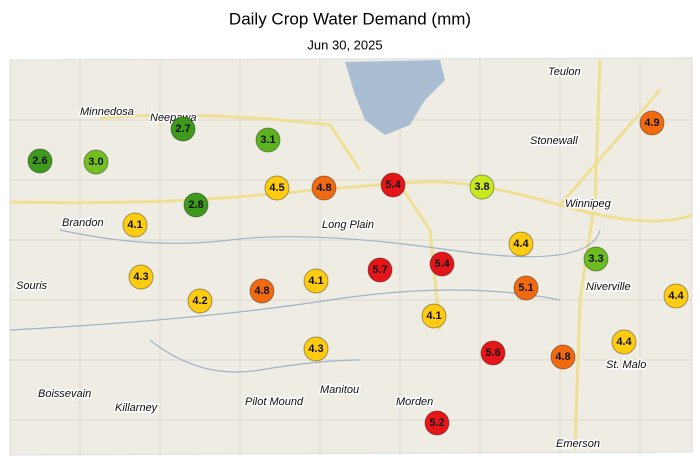 This screenshot has width=700, height=467. What do you see at coordinates (137, 408) in the screenshot?
I see `place-label: Killarney` at bounding box center [137, 408].